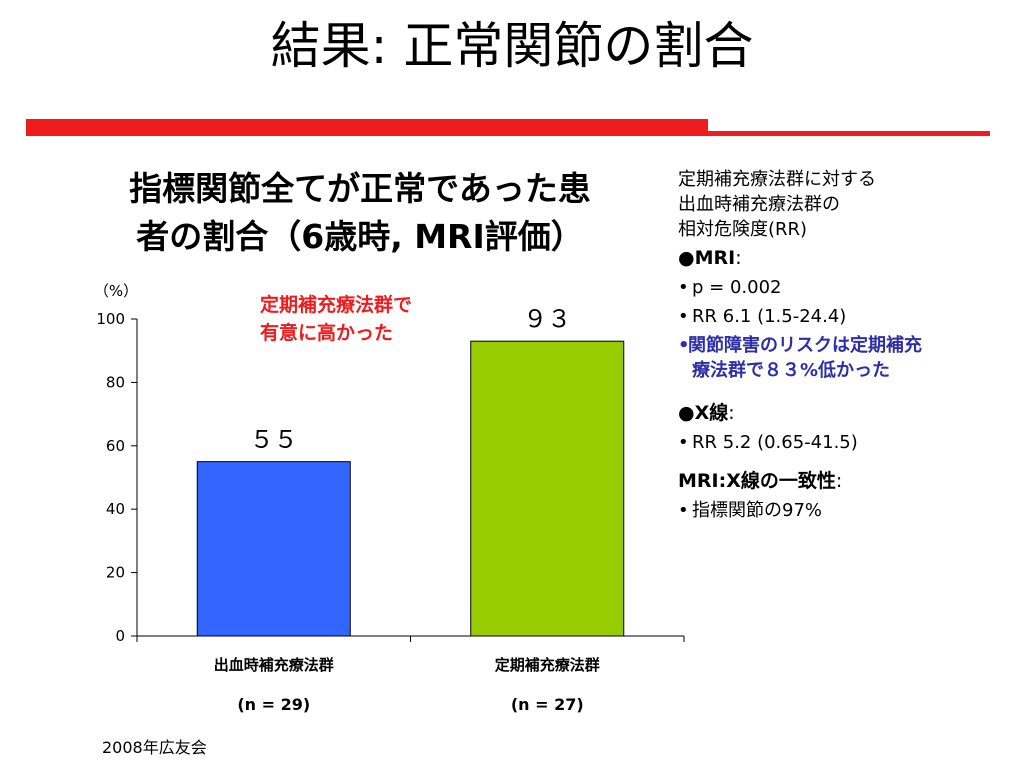 The image size is (1024, 768). What do you see at coordinates (327, 333) in the screenshot?
I see `annotation-line-2: 有意に高かった` at bounding box center [327, 333].